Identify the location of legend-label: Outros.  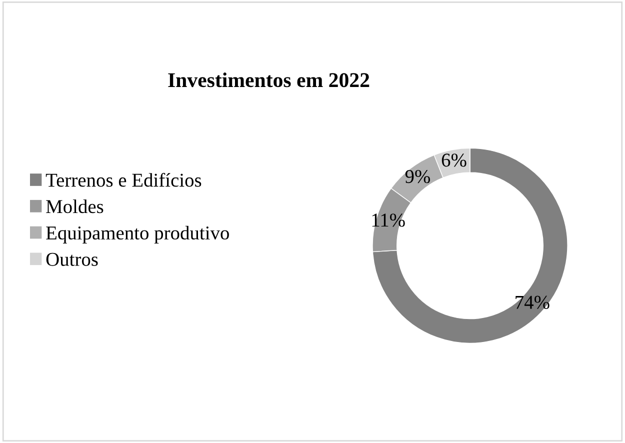
(72, 259).